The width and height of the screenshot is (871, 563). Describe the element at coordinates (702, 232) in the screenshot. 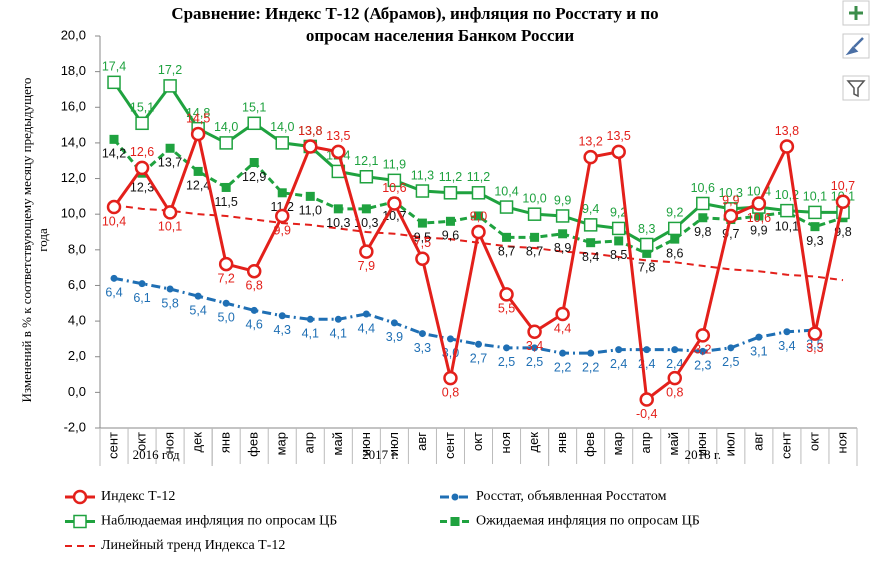

I see `data-label: 9,8` at that location.